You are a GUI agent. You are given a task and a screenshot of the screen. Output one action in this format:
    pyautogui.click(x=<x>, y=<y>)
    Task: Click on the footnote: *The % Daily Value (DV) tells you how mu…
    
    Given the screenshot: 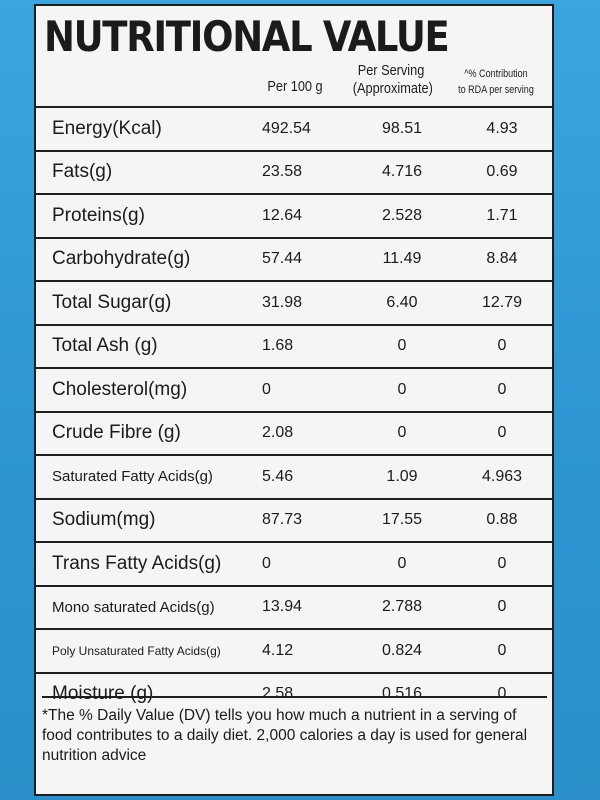 What is the action you would take?
    pyautogui.click(x=294, y=731)
    